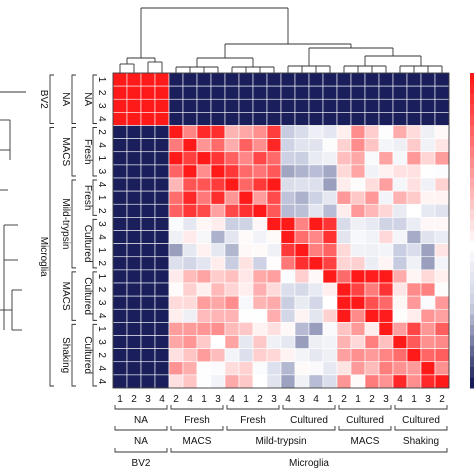 The image size is (474, 474). I want to click on row-group-label: Cultured, so click(87, 244).